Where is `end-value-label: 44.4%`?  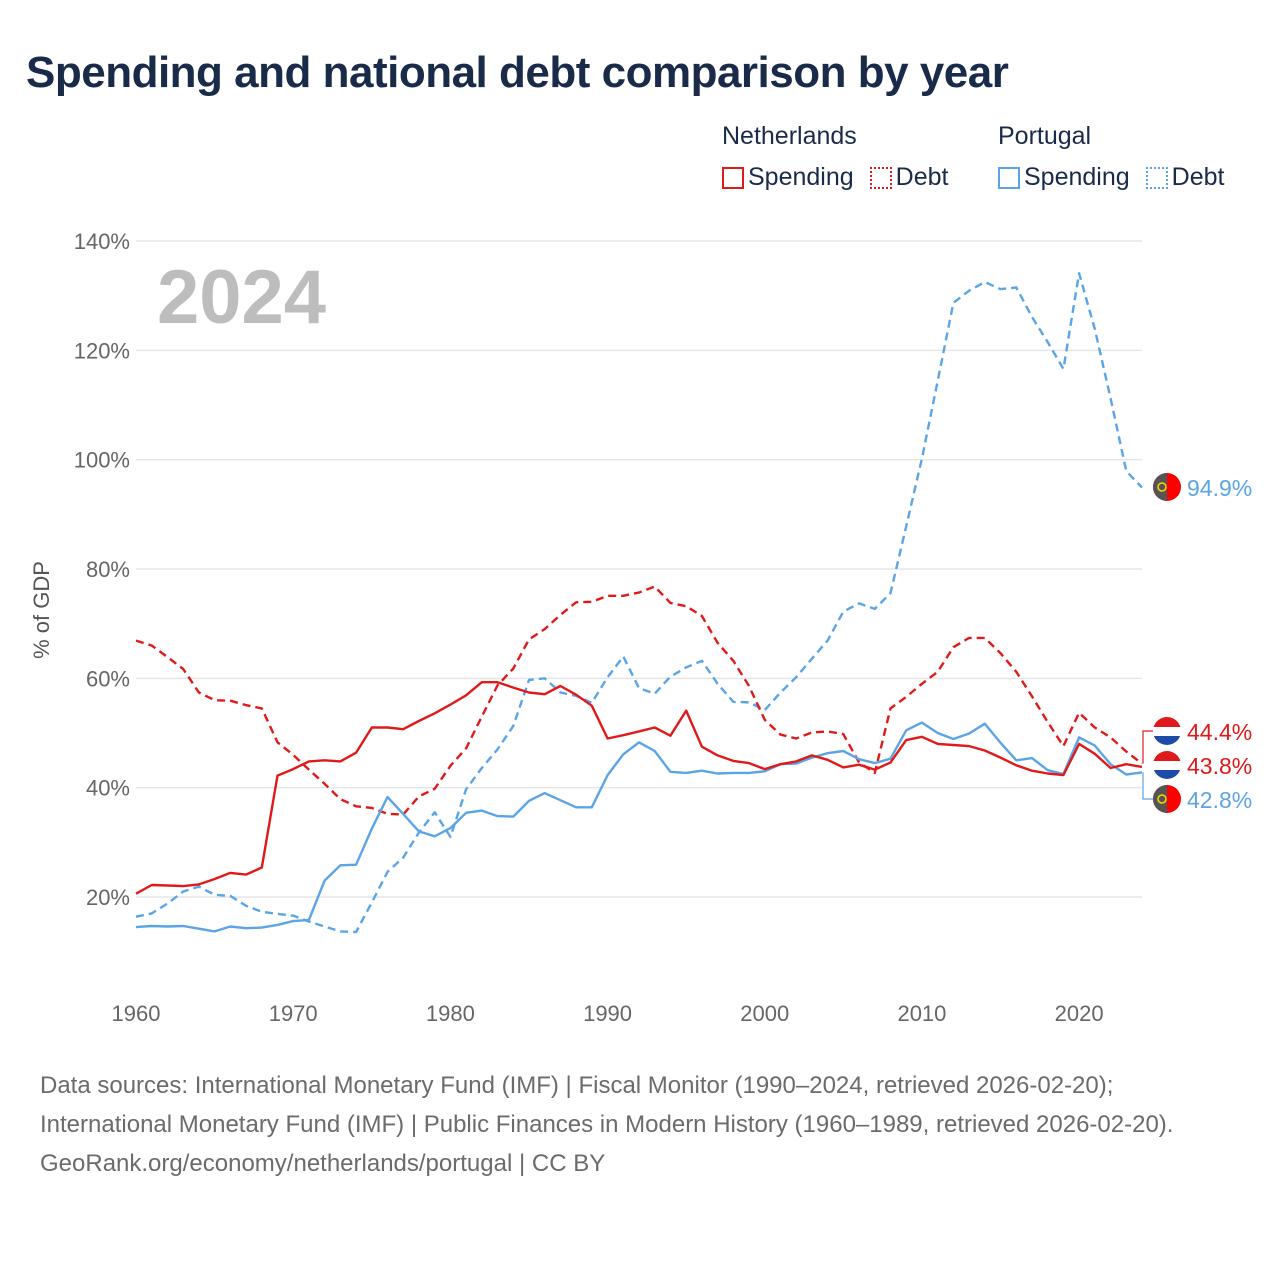
end-value-label: 44.4% is located at coordinates (1219, 732).